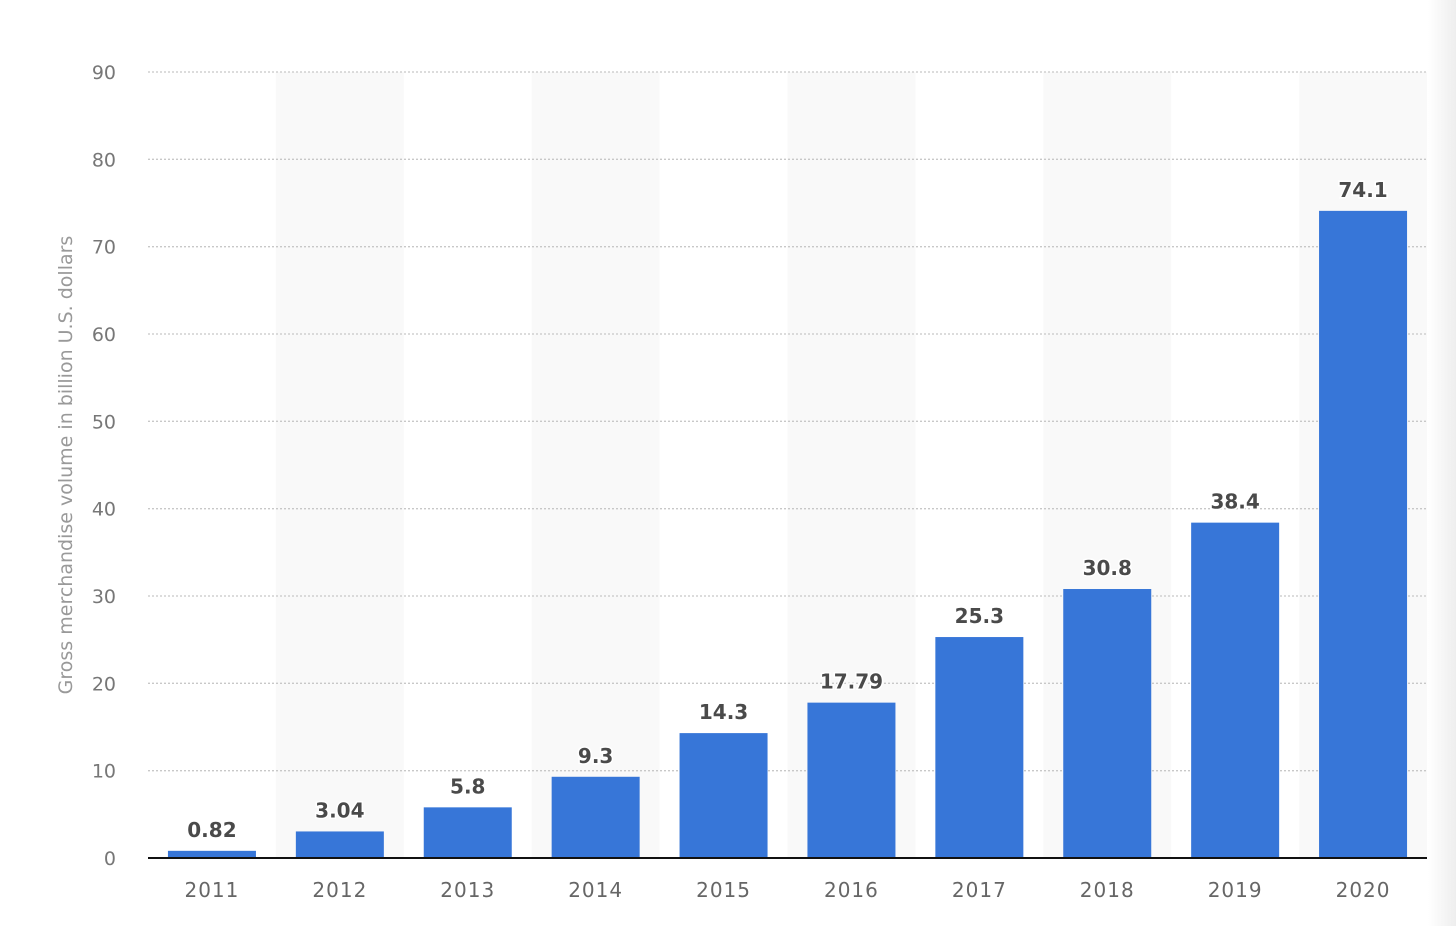 The image size is (1456, 926). I want to click on y-axis-ticks: 0 10 20 30 40 50 60 70 80 90, so click(104, 466).